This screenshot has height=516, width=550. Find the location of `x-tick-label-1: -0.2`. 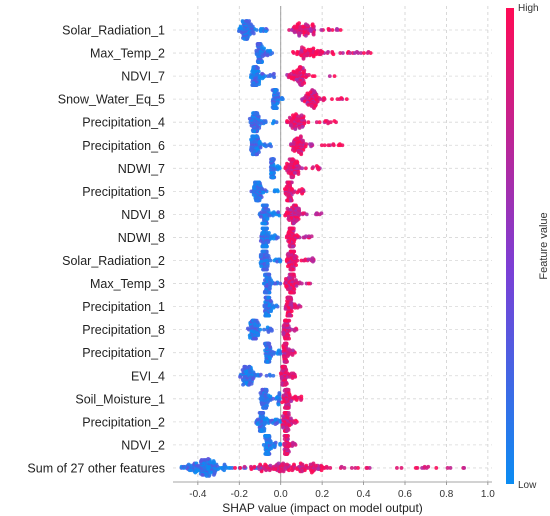

x-tick-label-1: -0.2 is located at coordinates (240, 494).